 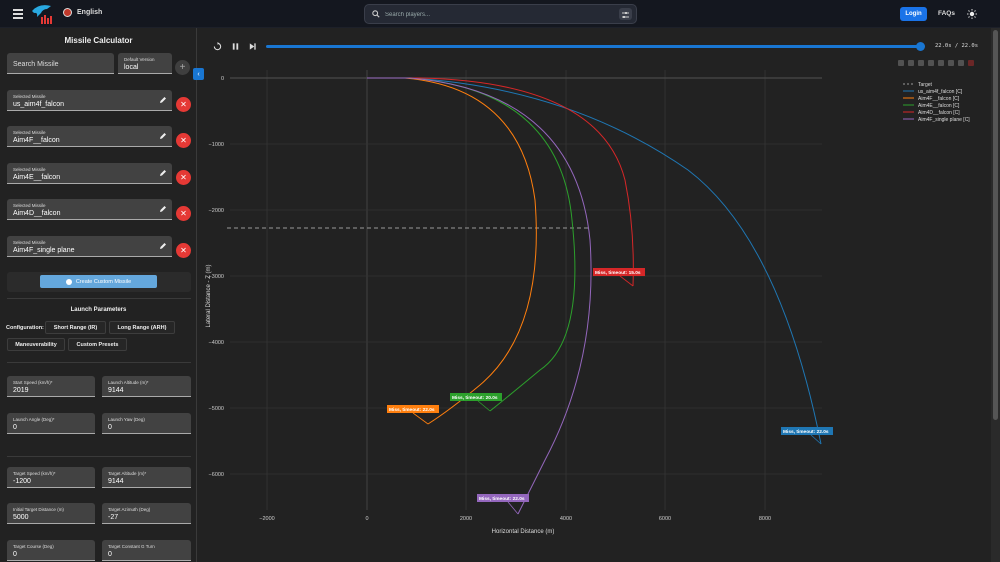 I want to click on field-value: -1200, so click(x=22, y=481).